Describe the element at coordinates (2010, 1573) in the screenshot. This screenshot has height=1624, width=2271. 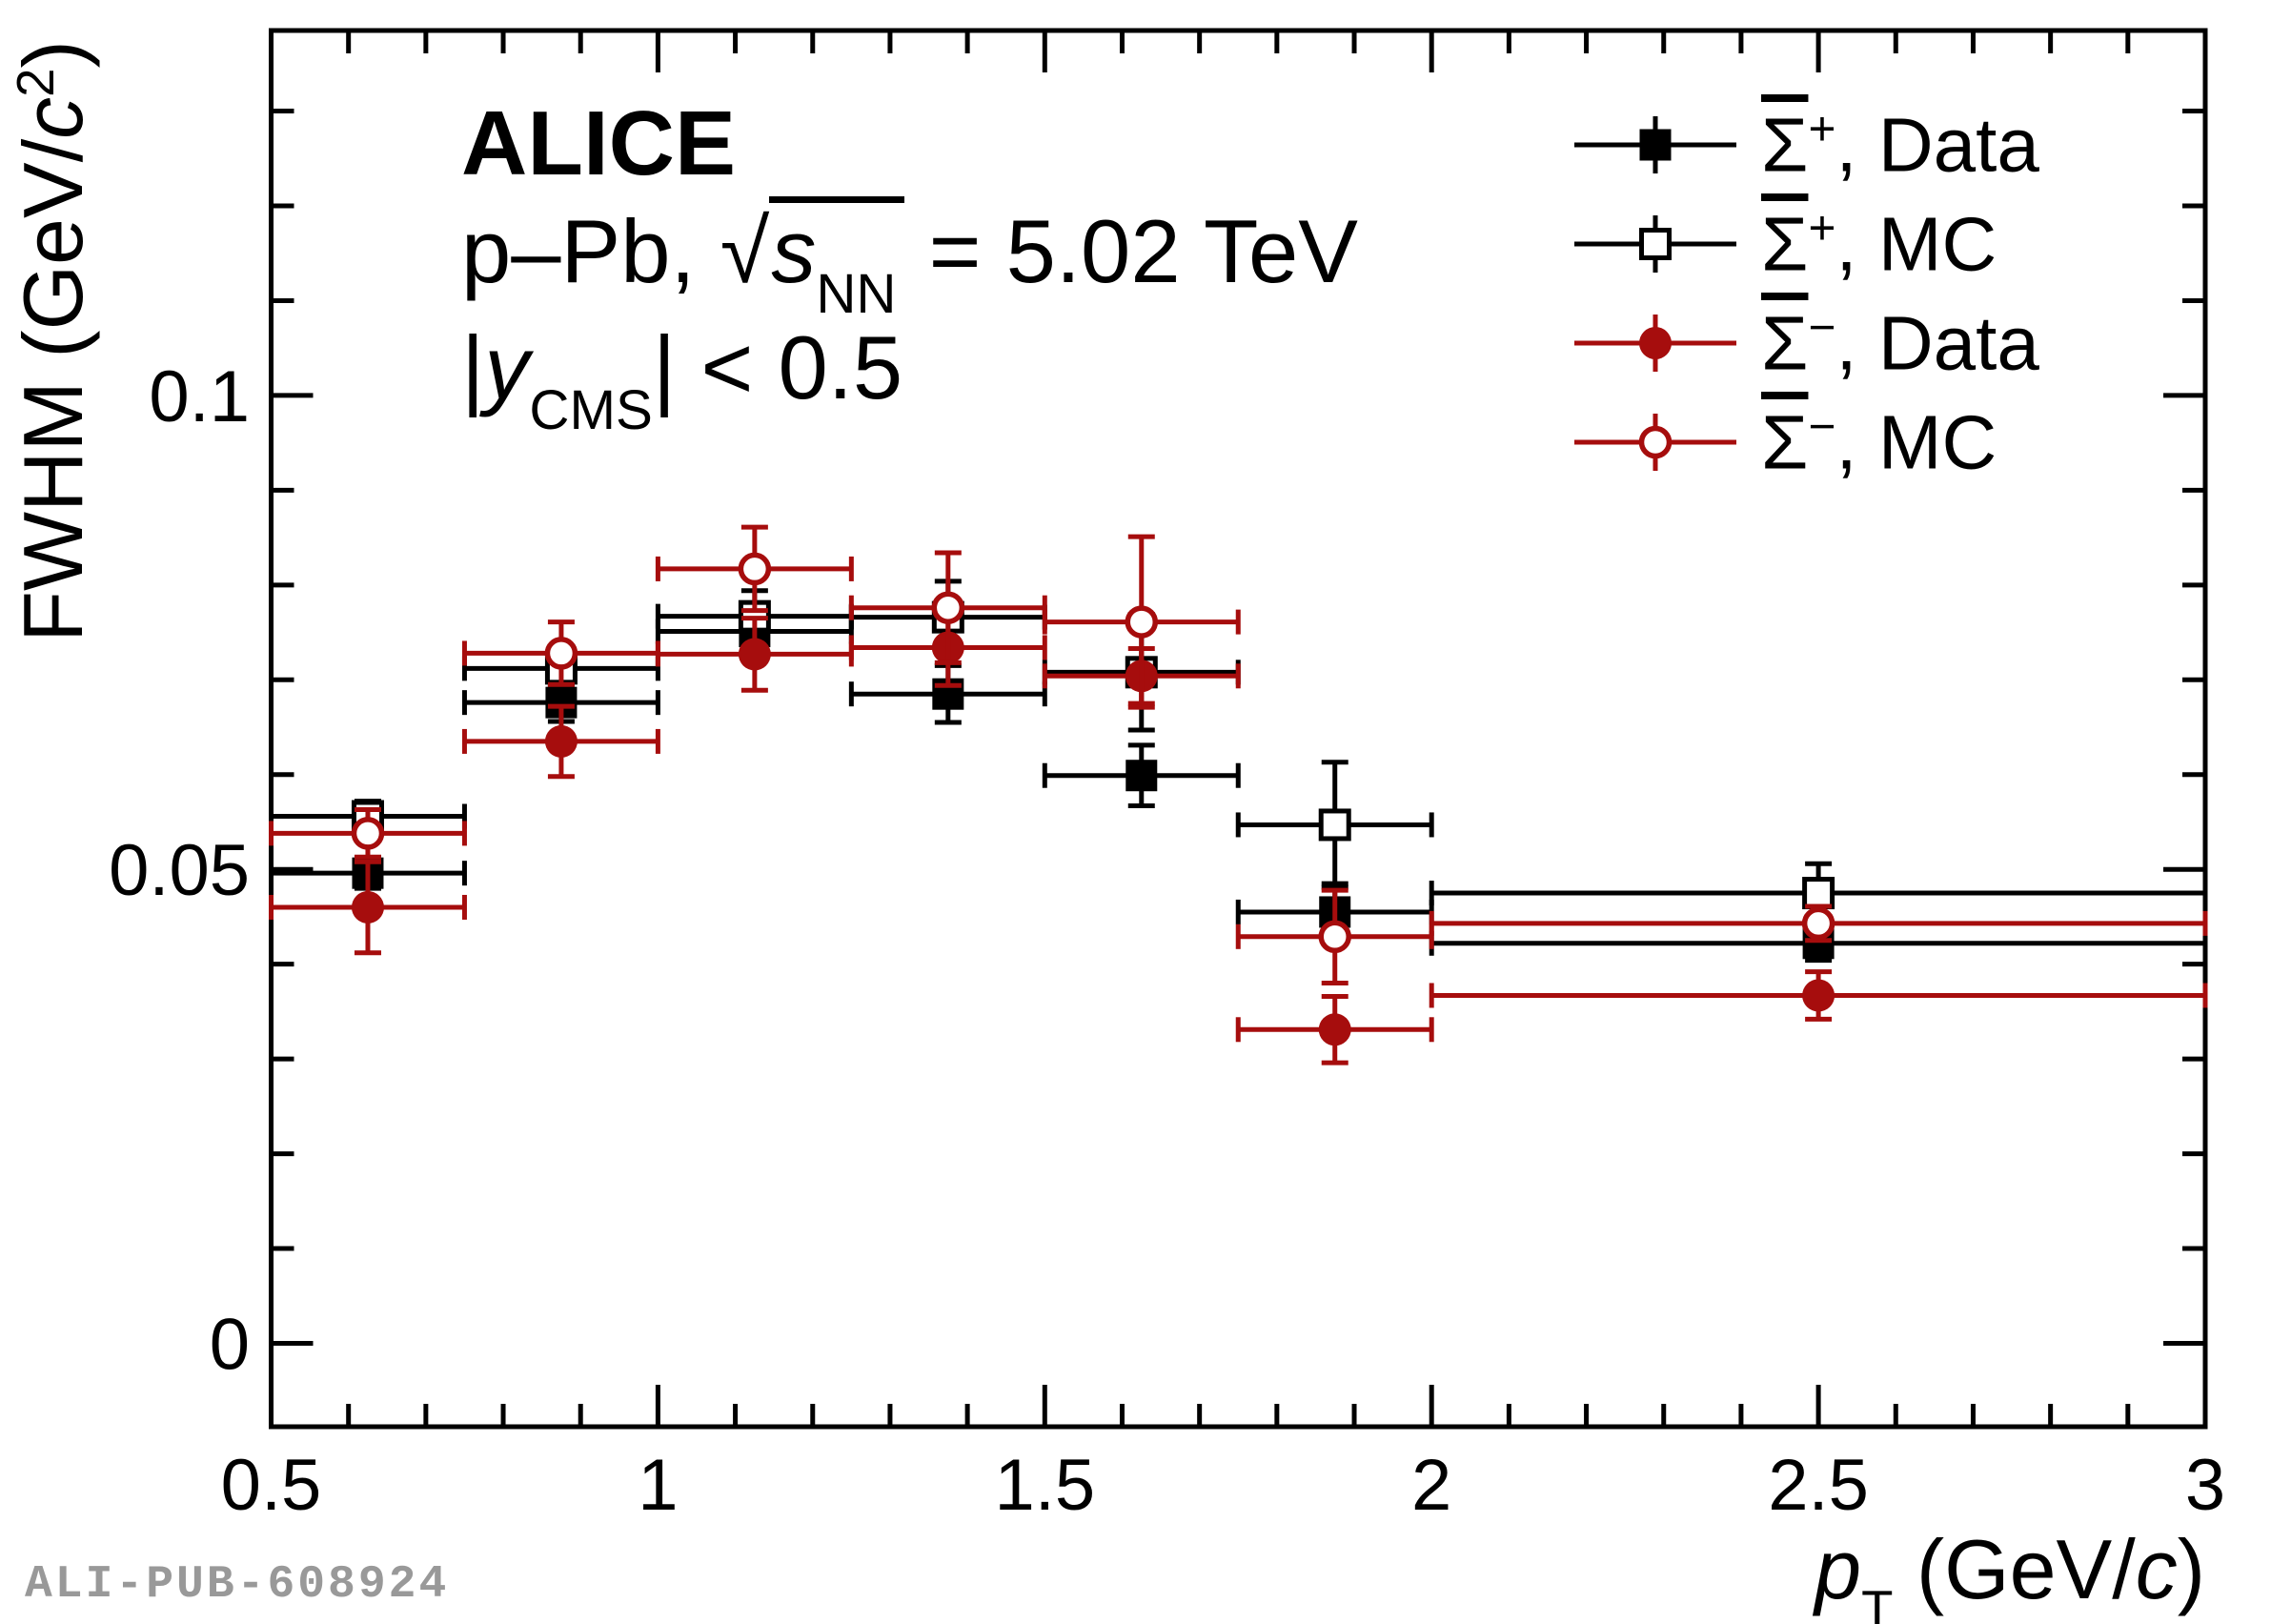
I see `x-axis-title: pT (GeV/c)` at that location.